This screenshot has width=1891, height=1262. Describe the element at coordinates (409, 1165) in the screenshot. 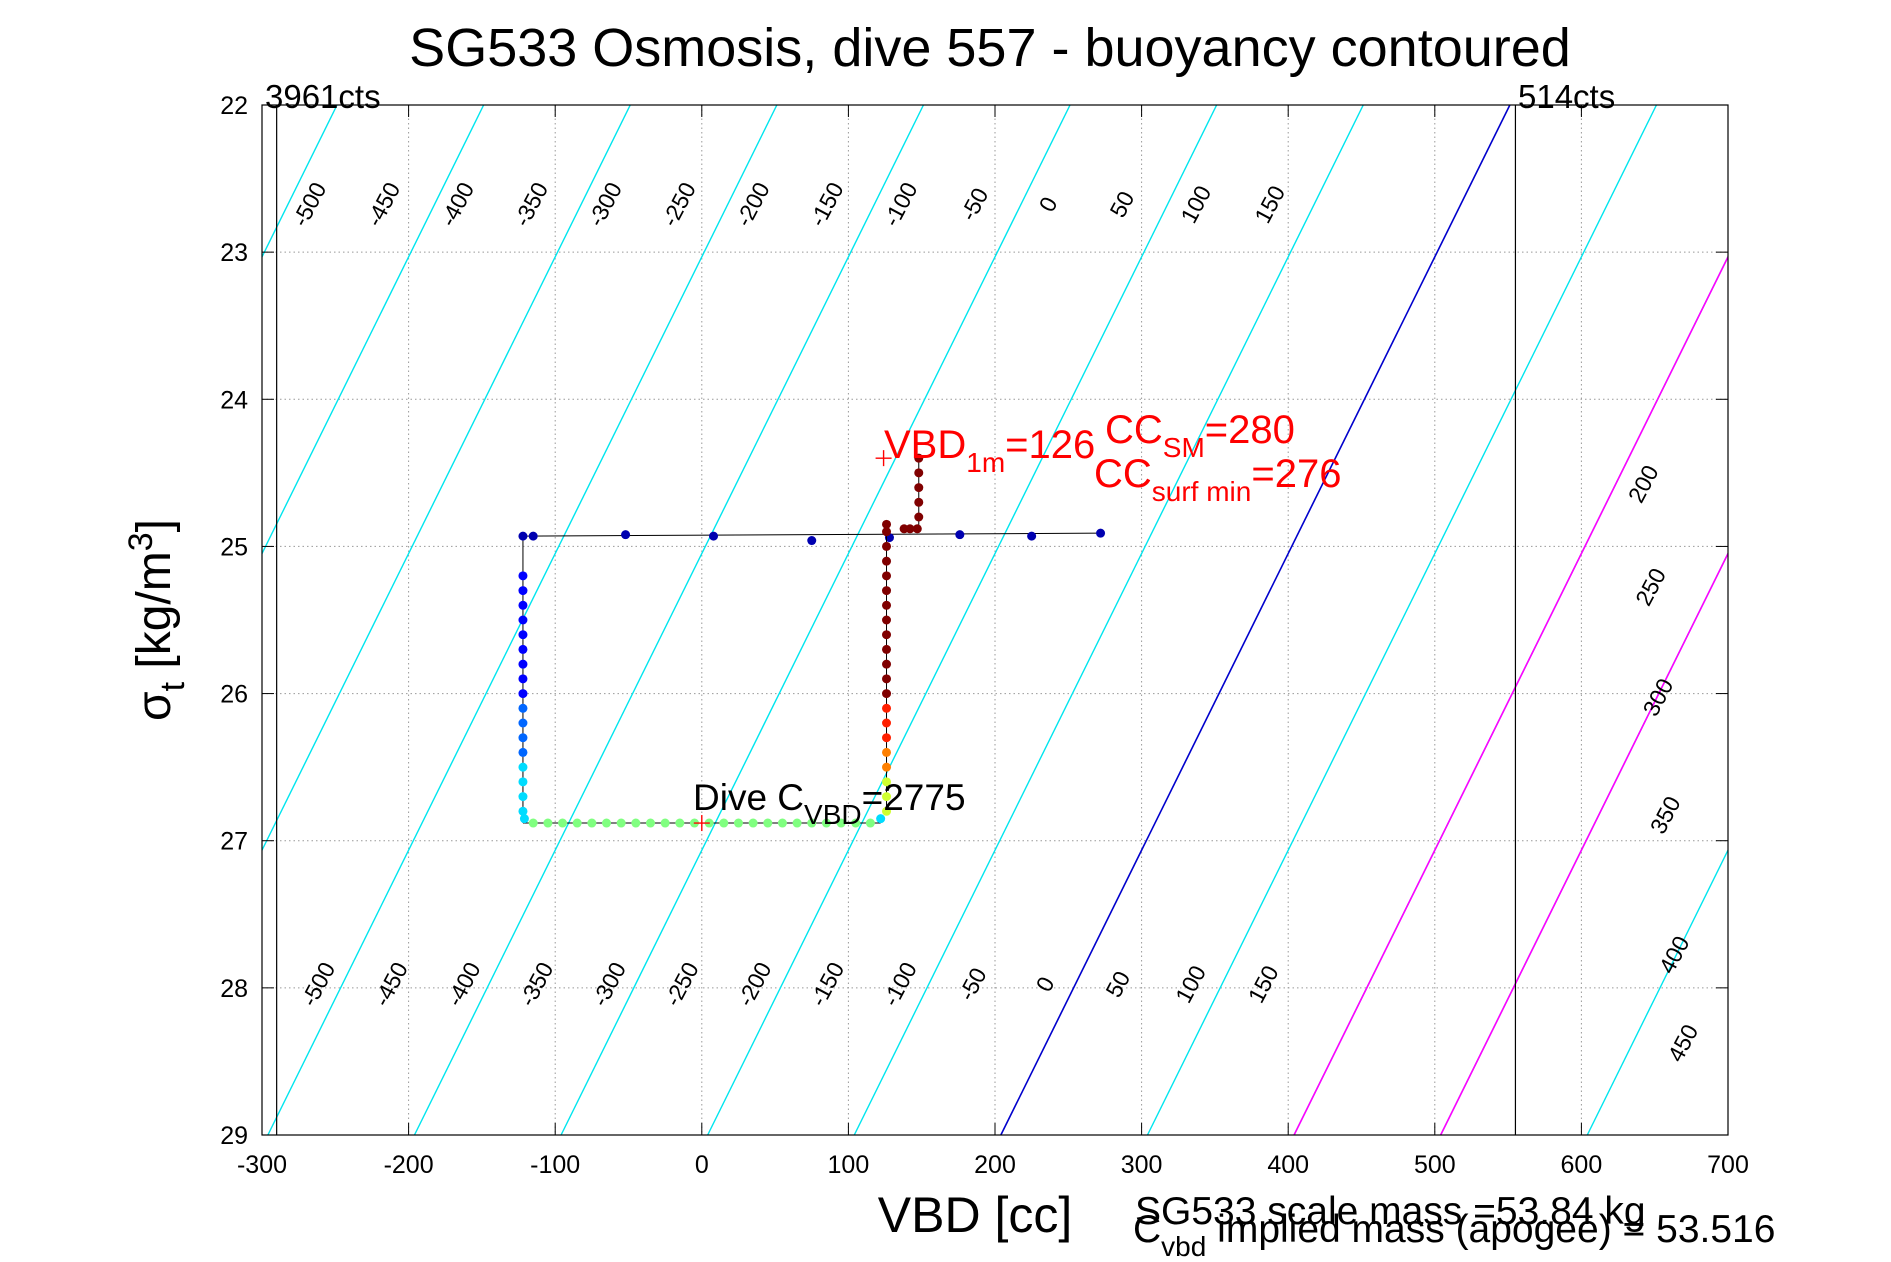

I see `x-tick-label: -200` at that location.